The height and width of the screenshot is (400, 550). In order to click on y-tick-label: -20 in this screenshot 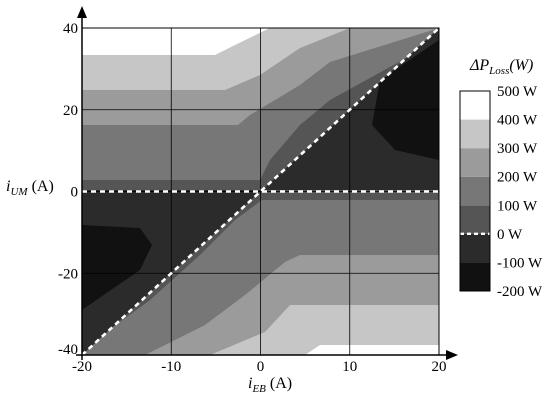, I will do `click(68, 274)`.